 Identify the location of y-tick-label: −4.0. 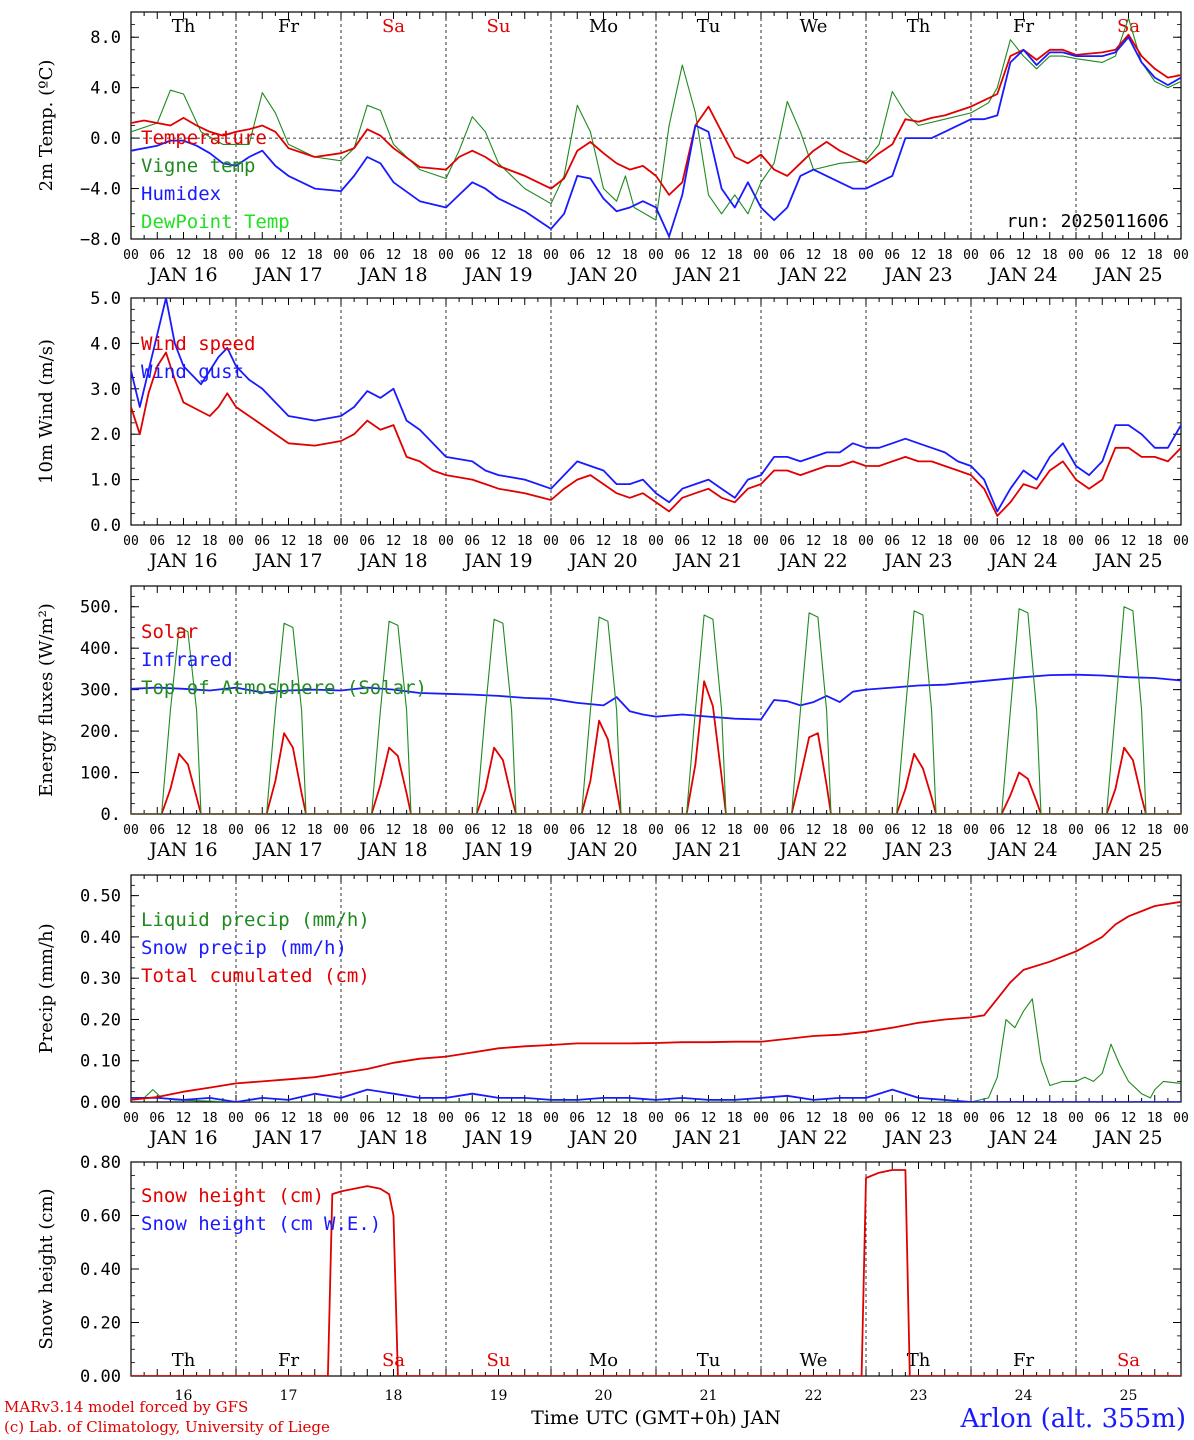
(100, 190).